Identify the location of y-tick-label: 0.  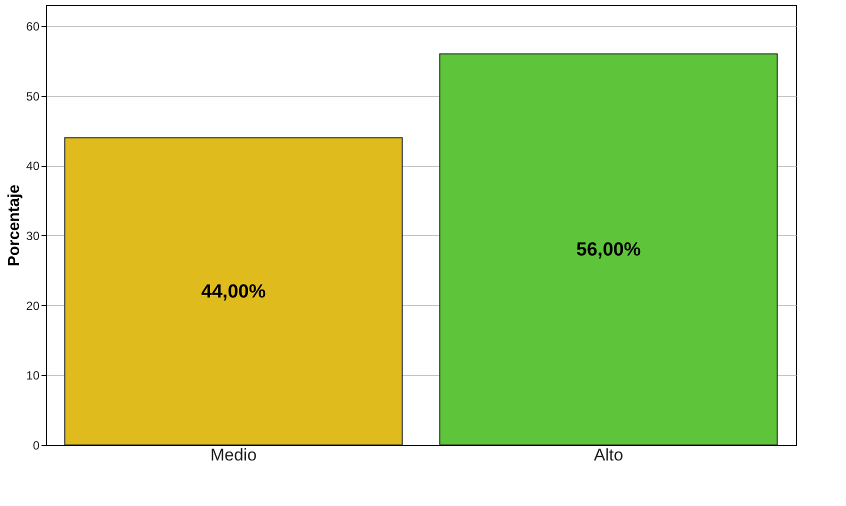
(36, 445).